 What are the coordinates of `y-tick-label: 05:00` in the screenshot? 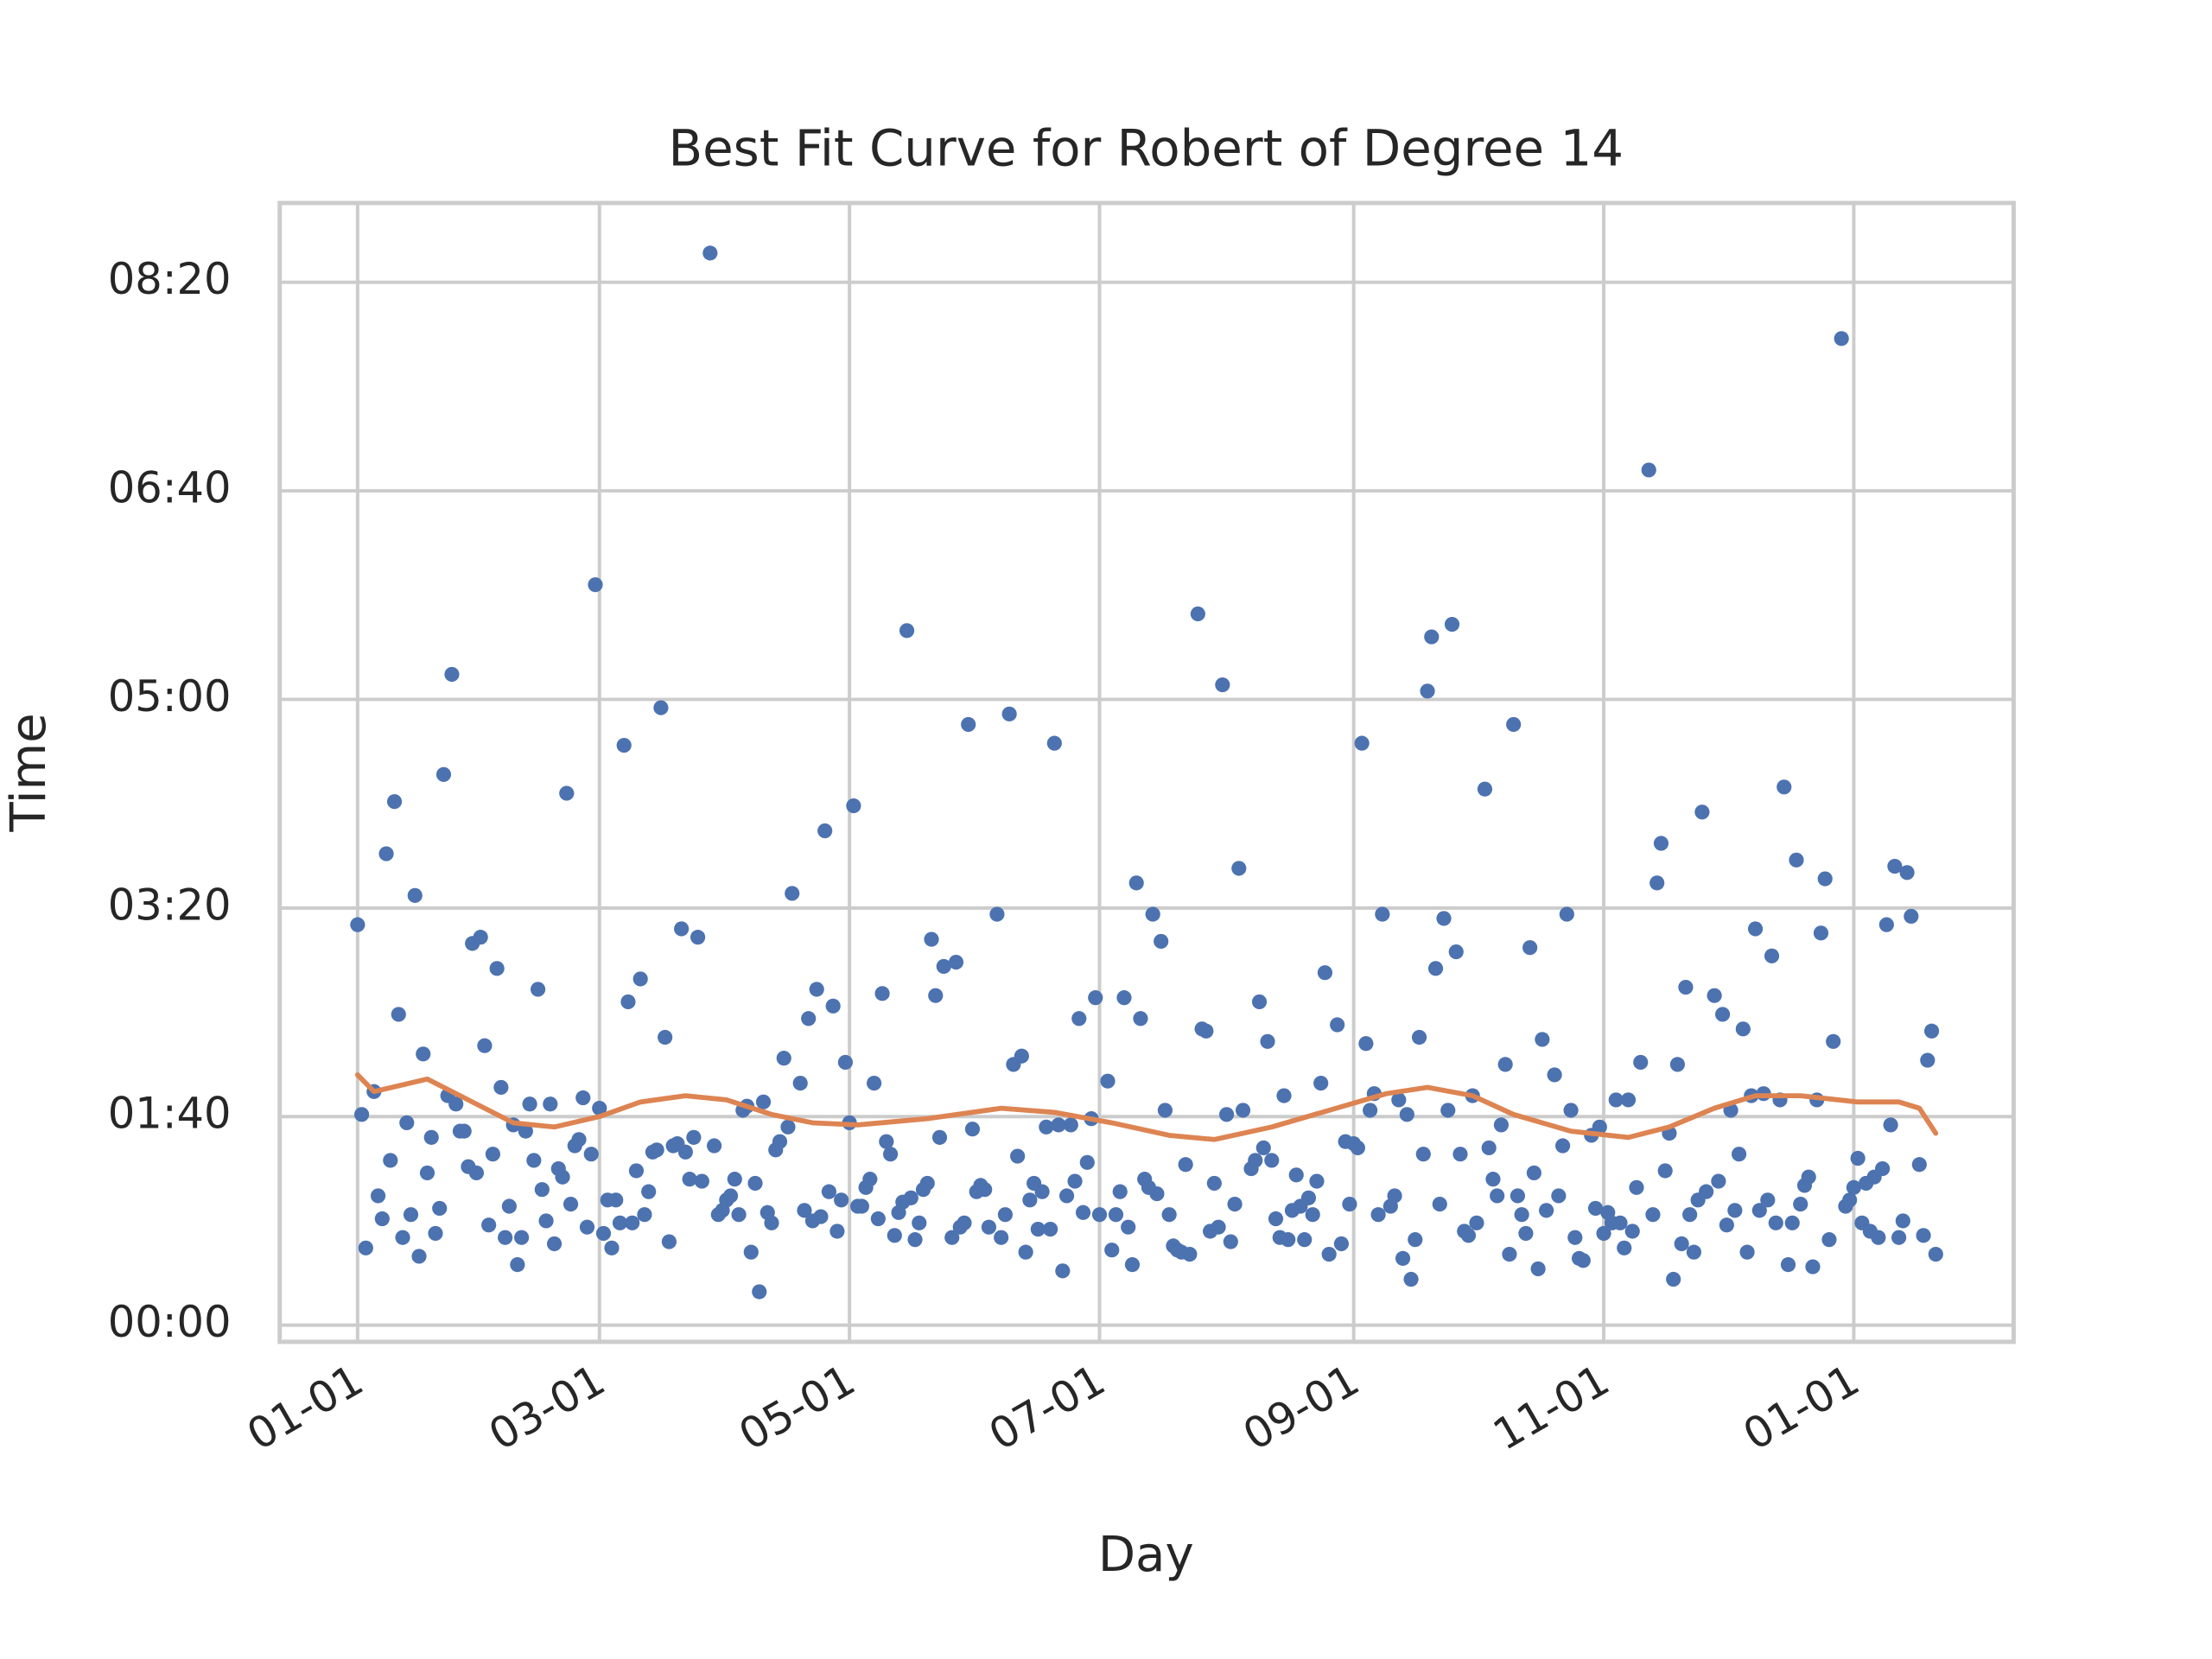 It's located at (170, 696).